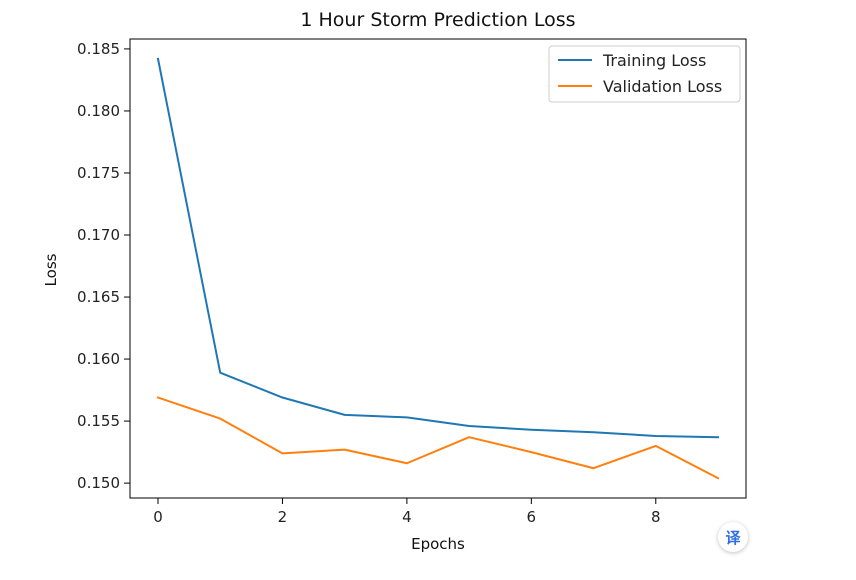 The height and width of the screenshot is (580, 856). I want to click on x-tick-label: 8, so click(656, 517).